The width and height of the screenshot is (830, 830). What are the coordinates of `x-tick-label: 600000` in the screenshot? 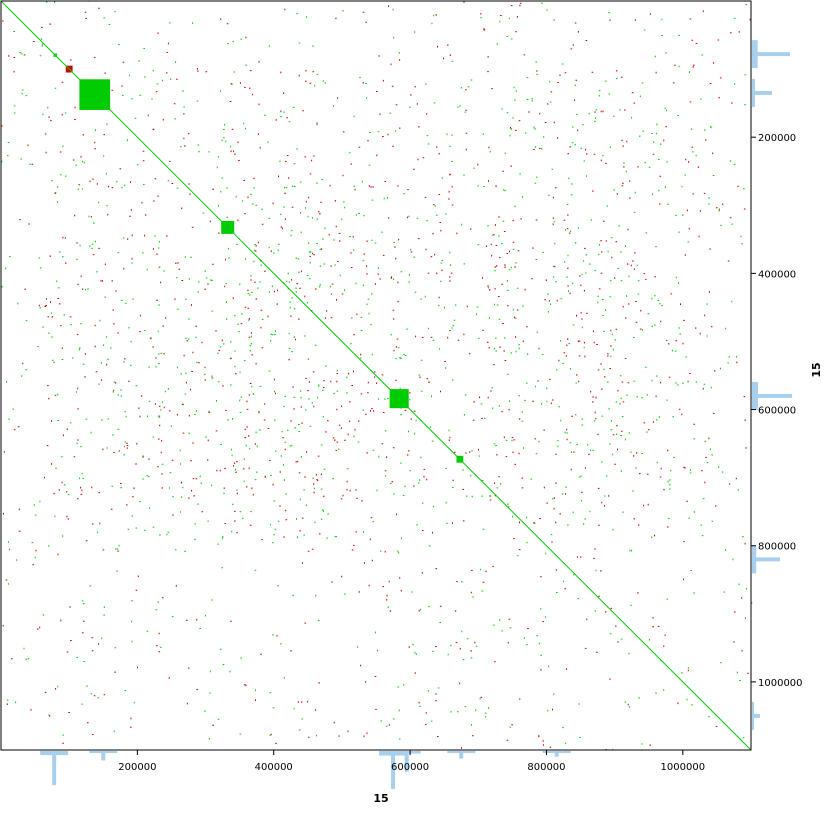 It's located at (410, 767).